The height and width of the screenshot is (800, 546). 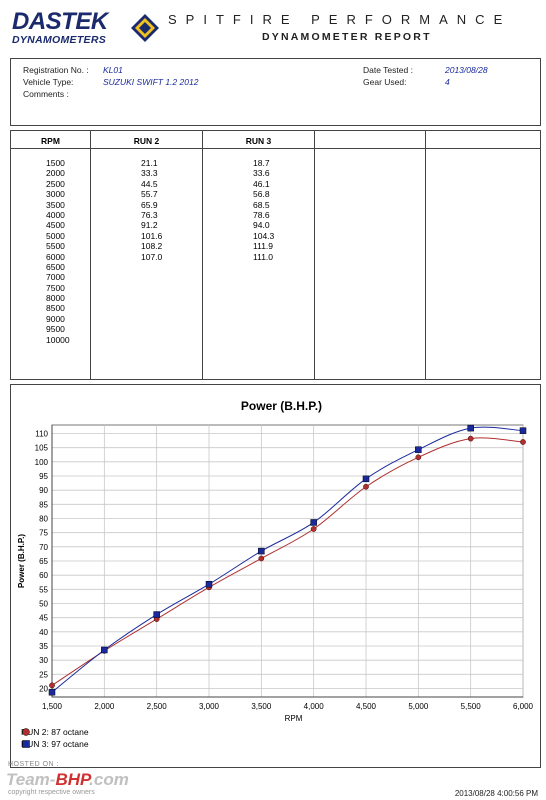 What do you see at coordinates (43, 632) in the screenshot?
I see `y-tick-label: 40` at bounding box center [43, 632].